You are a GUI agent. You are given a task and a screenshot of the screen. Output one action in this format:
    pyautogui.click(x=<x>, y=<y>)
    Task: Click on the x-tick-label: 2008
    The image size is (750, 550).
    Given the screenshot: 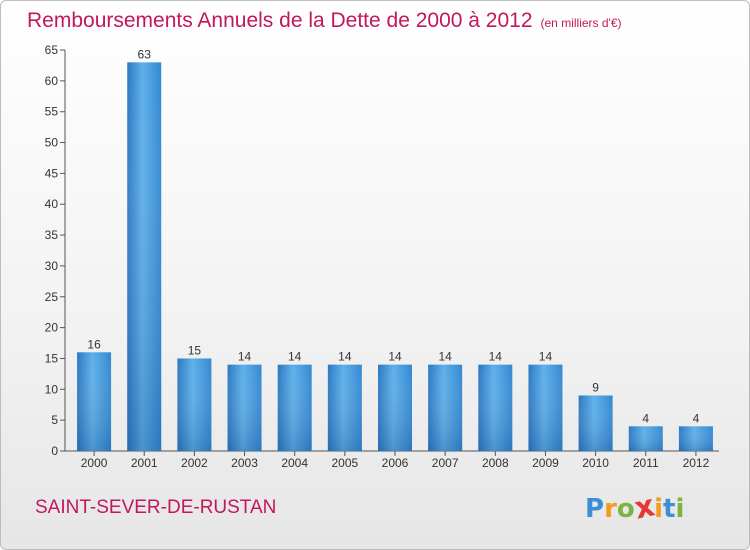 What is the action you would take?
    pyautogui.click(x=495, y=463)
    